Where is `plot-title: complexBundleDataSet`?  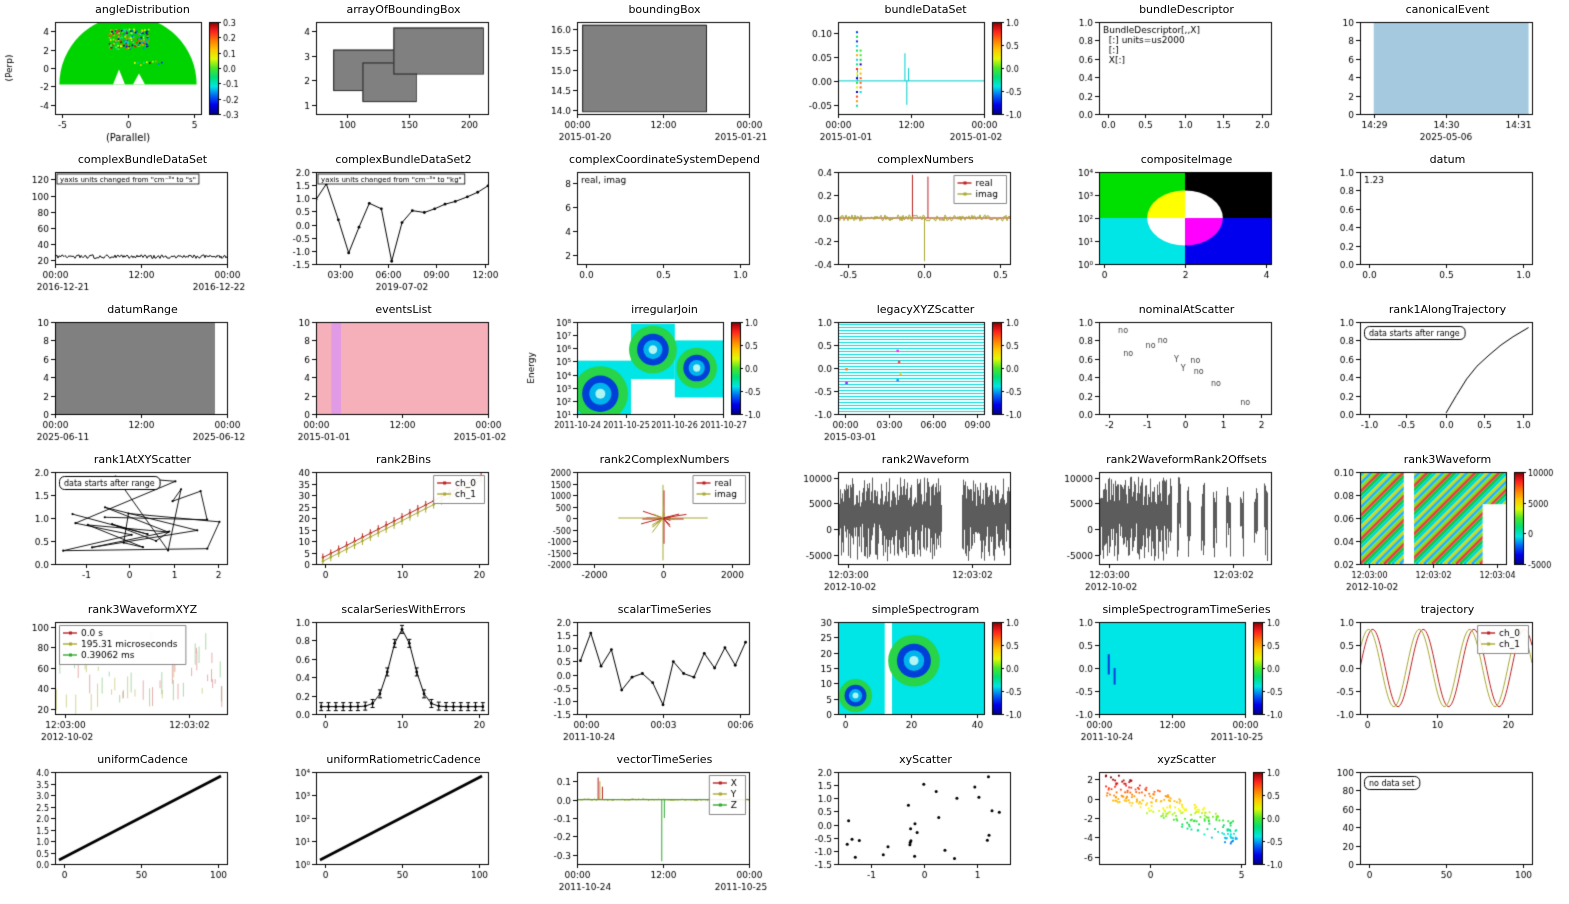 plot-title: complexBundleDataSet is located at coordinates (142, 159).